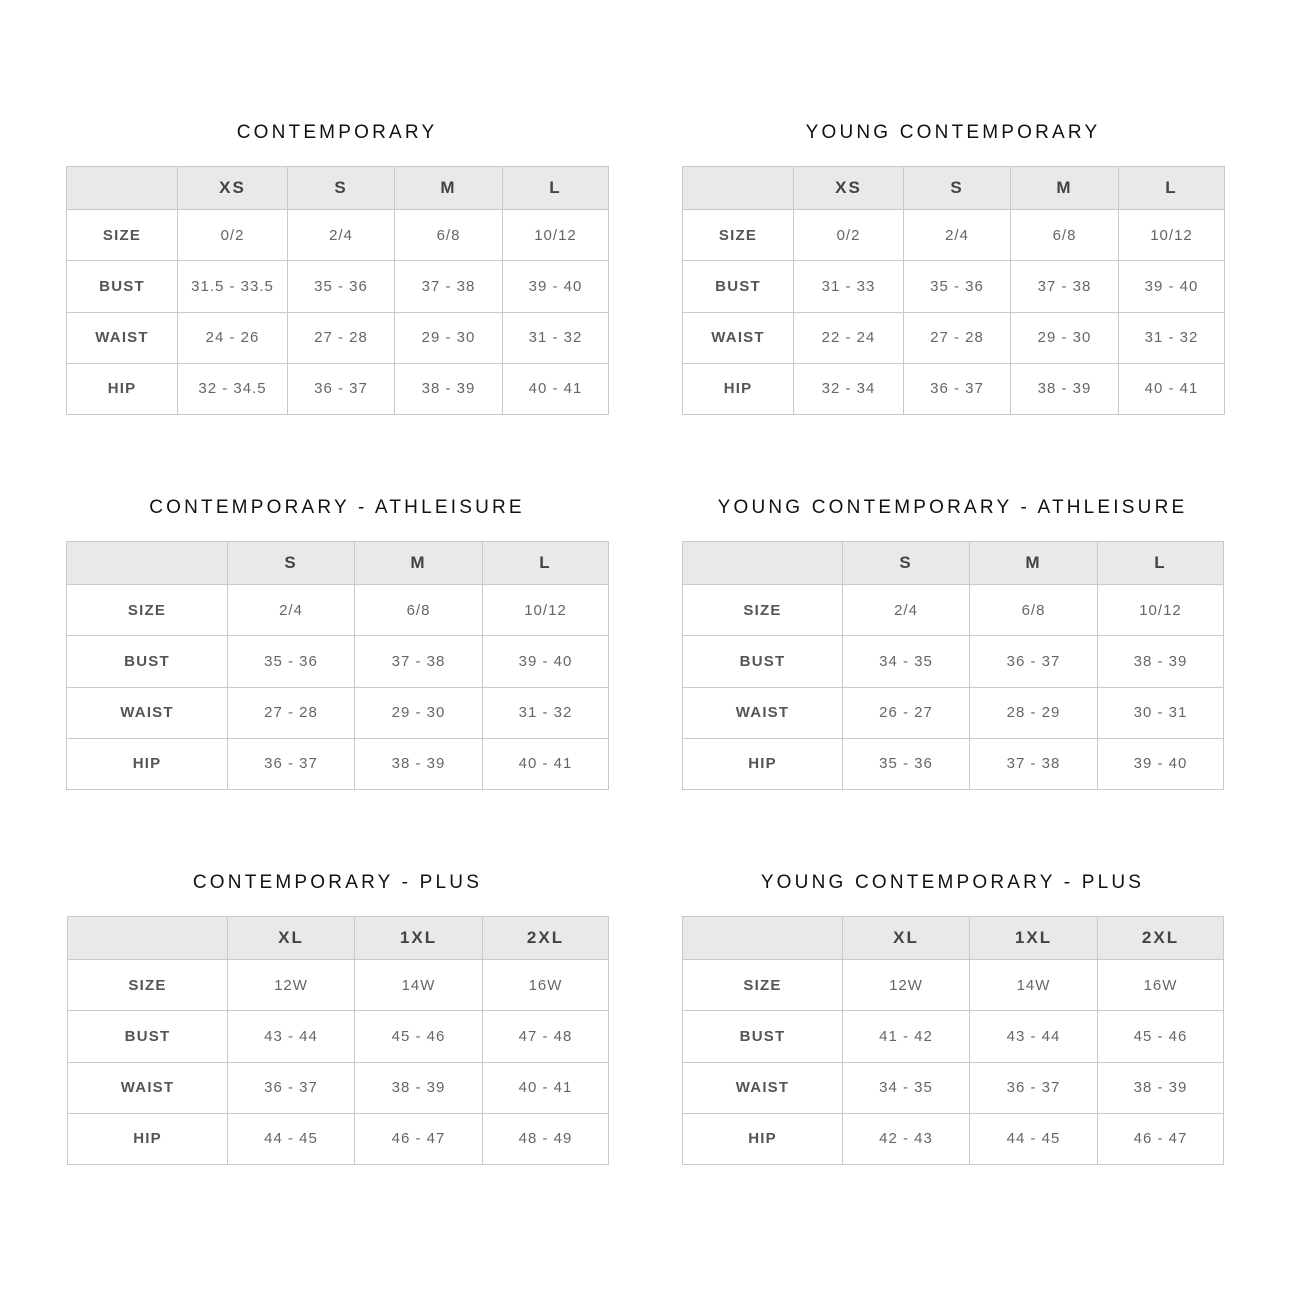  Describe the element at coordinates (338, 985) in the screenshot. I see `table-row: SIZE 12W 14W 16W` at that location.